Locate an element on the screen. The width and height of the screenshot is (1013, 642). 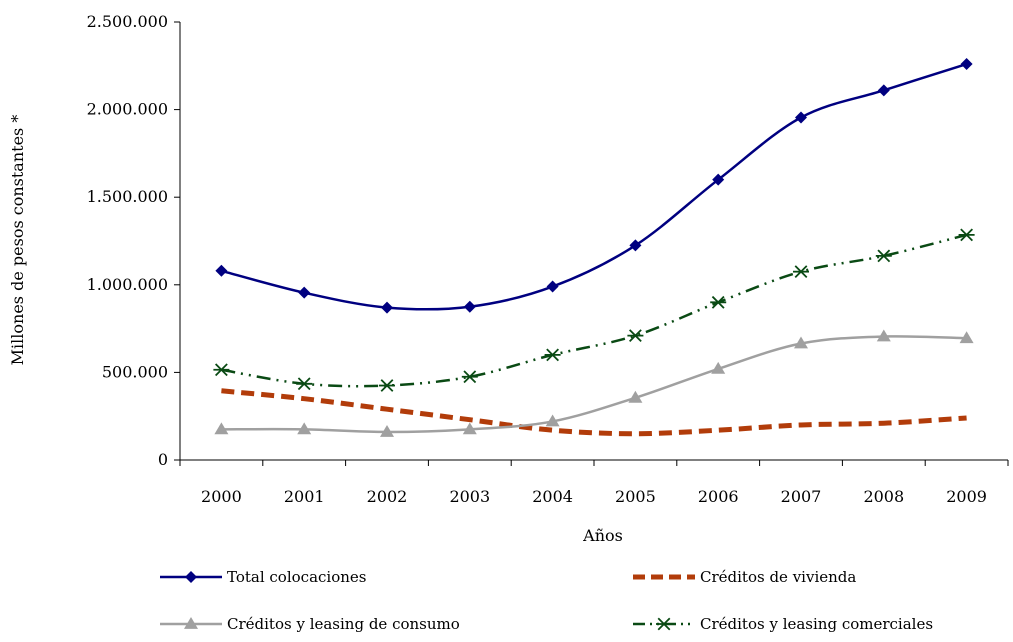
y-tick-label: 1.500.000 is located at coordinates (127, 196).